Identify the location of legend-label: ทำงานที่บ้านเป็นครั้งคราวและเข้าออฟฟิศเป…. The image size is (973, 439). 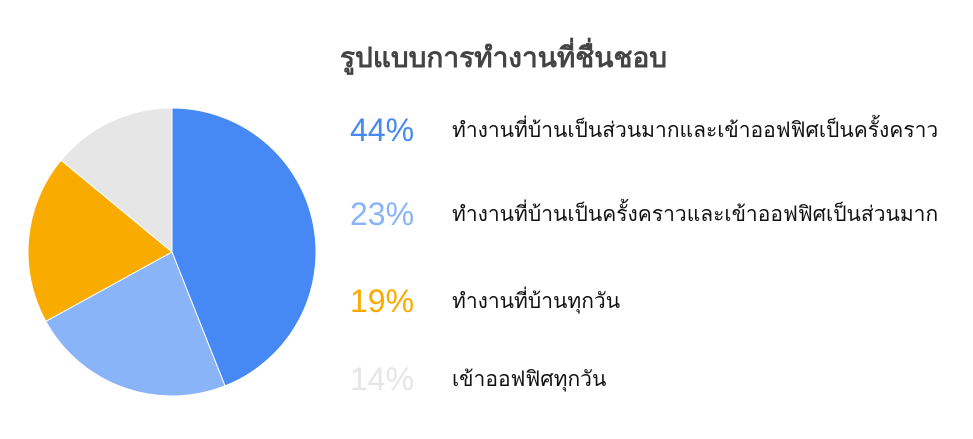
(695, 214).